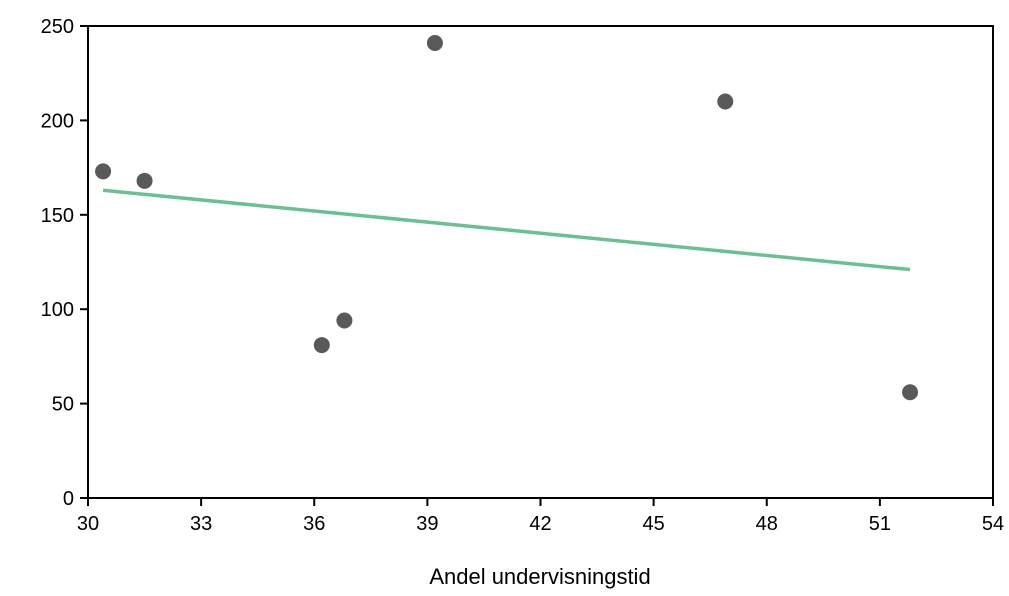  What do you see at coordinates (84, 262) in the screenshot?
I see `y-axis-ticks` at bounding box center [84, 262].